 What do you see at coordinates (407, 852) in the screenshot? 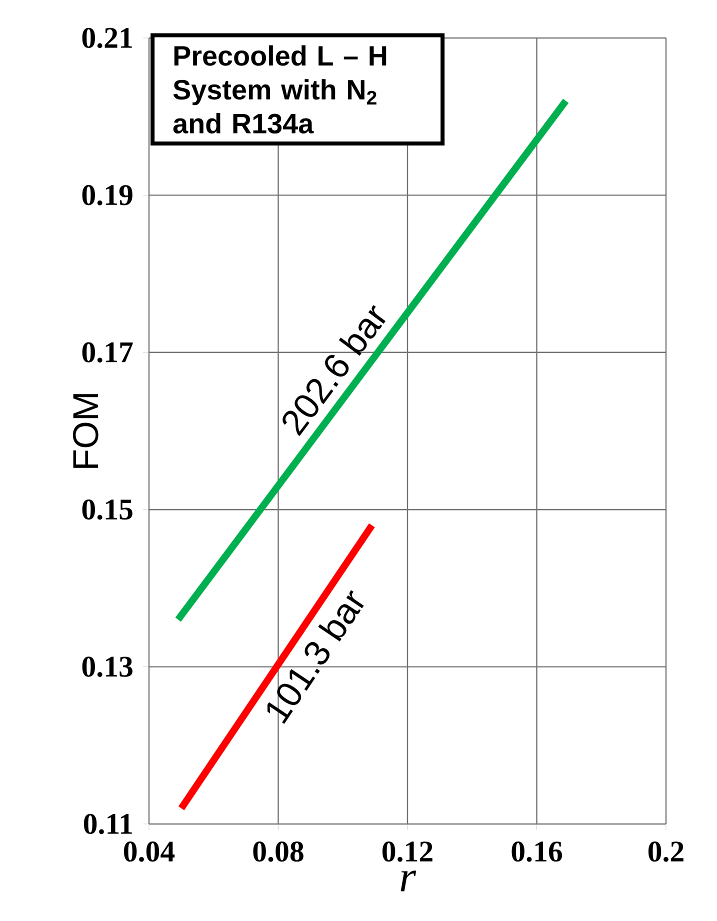
I see `x-tick-label: 0.12` at bounding box center [407, 852].